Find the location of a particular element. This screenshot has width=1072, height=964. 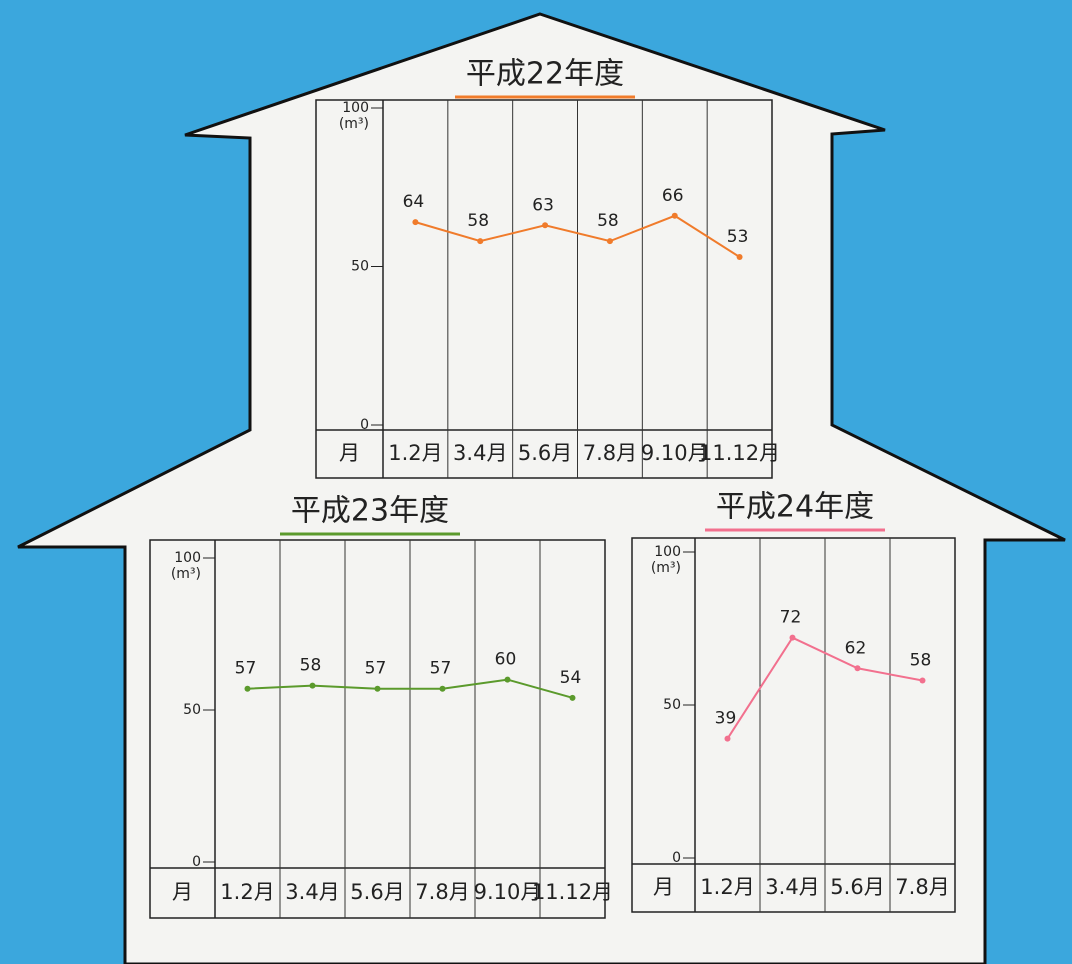

chart-title: 平成22年度 is located at coordinates (545, 74).